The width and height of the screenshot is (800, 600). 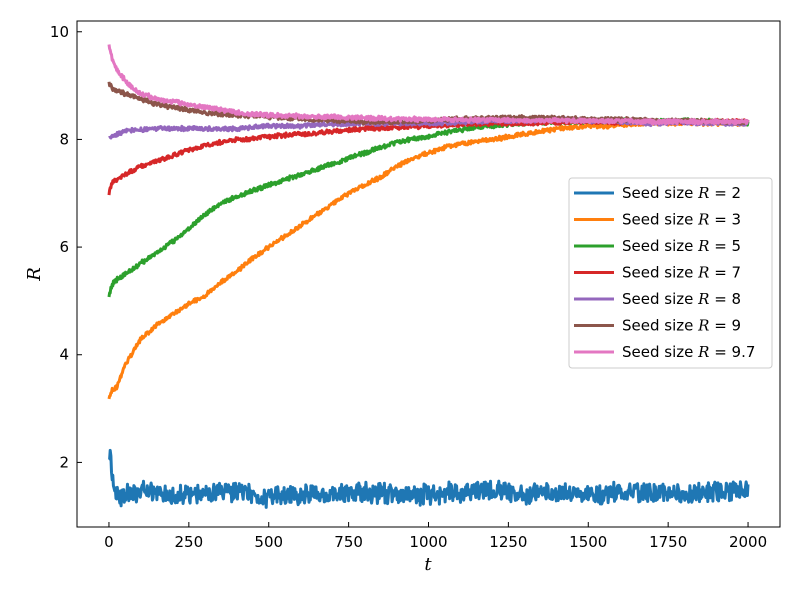 I want to click on legend-frame, so click(x=670, y=273).